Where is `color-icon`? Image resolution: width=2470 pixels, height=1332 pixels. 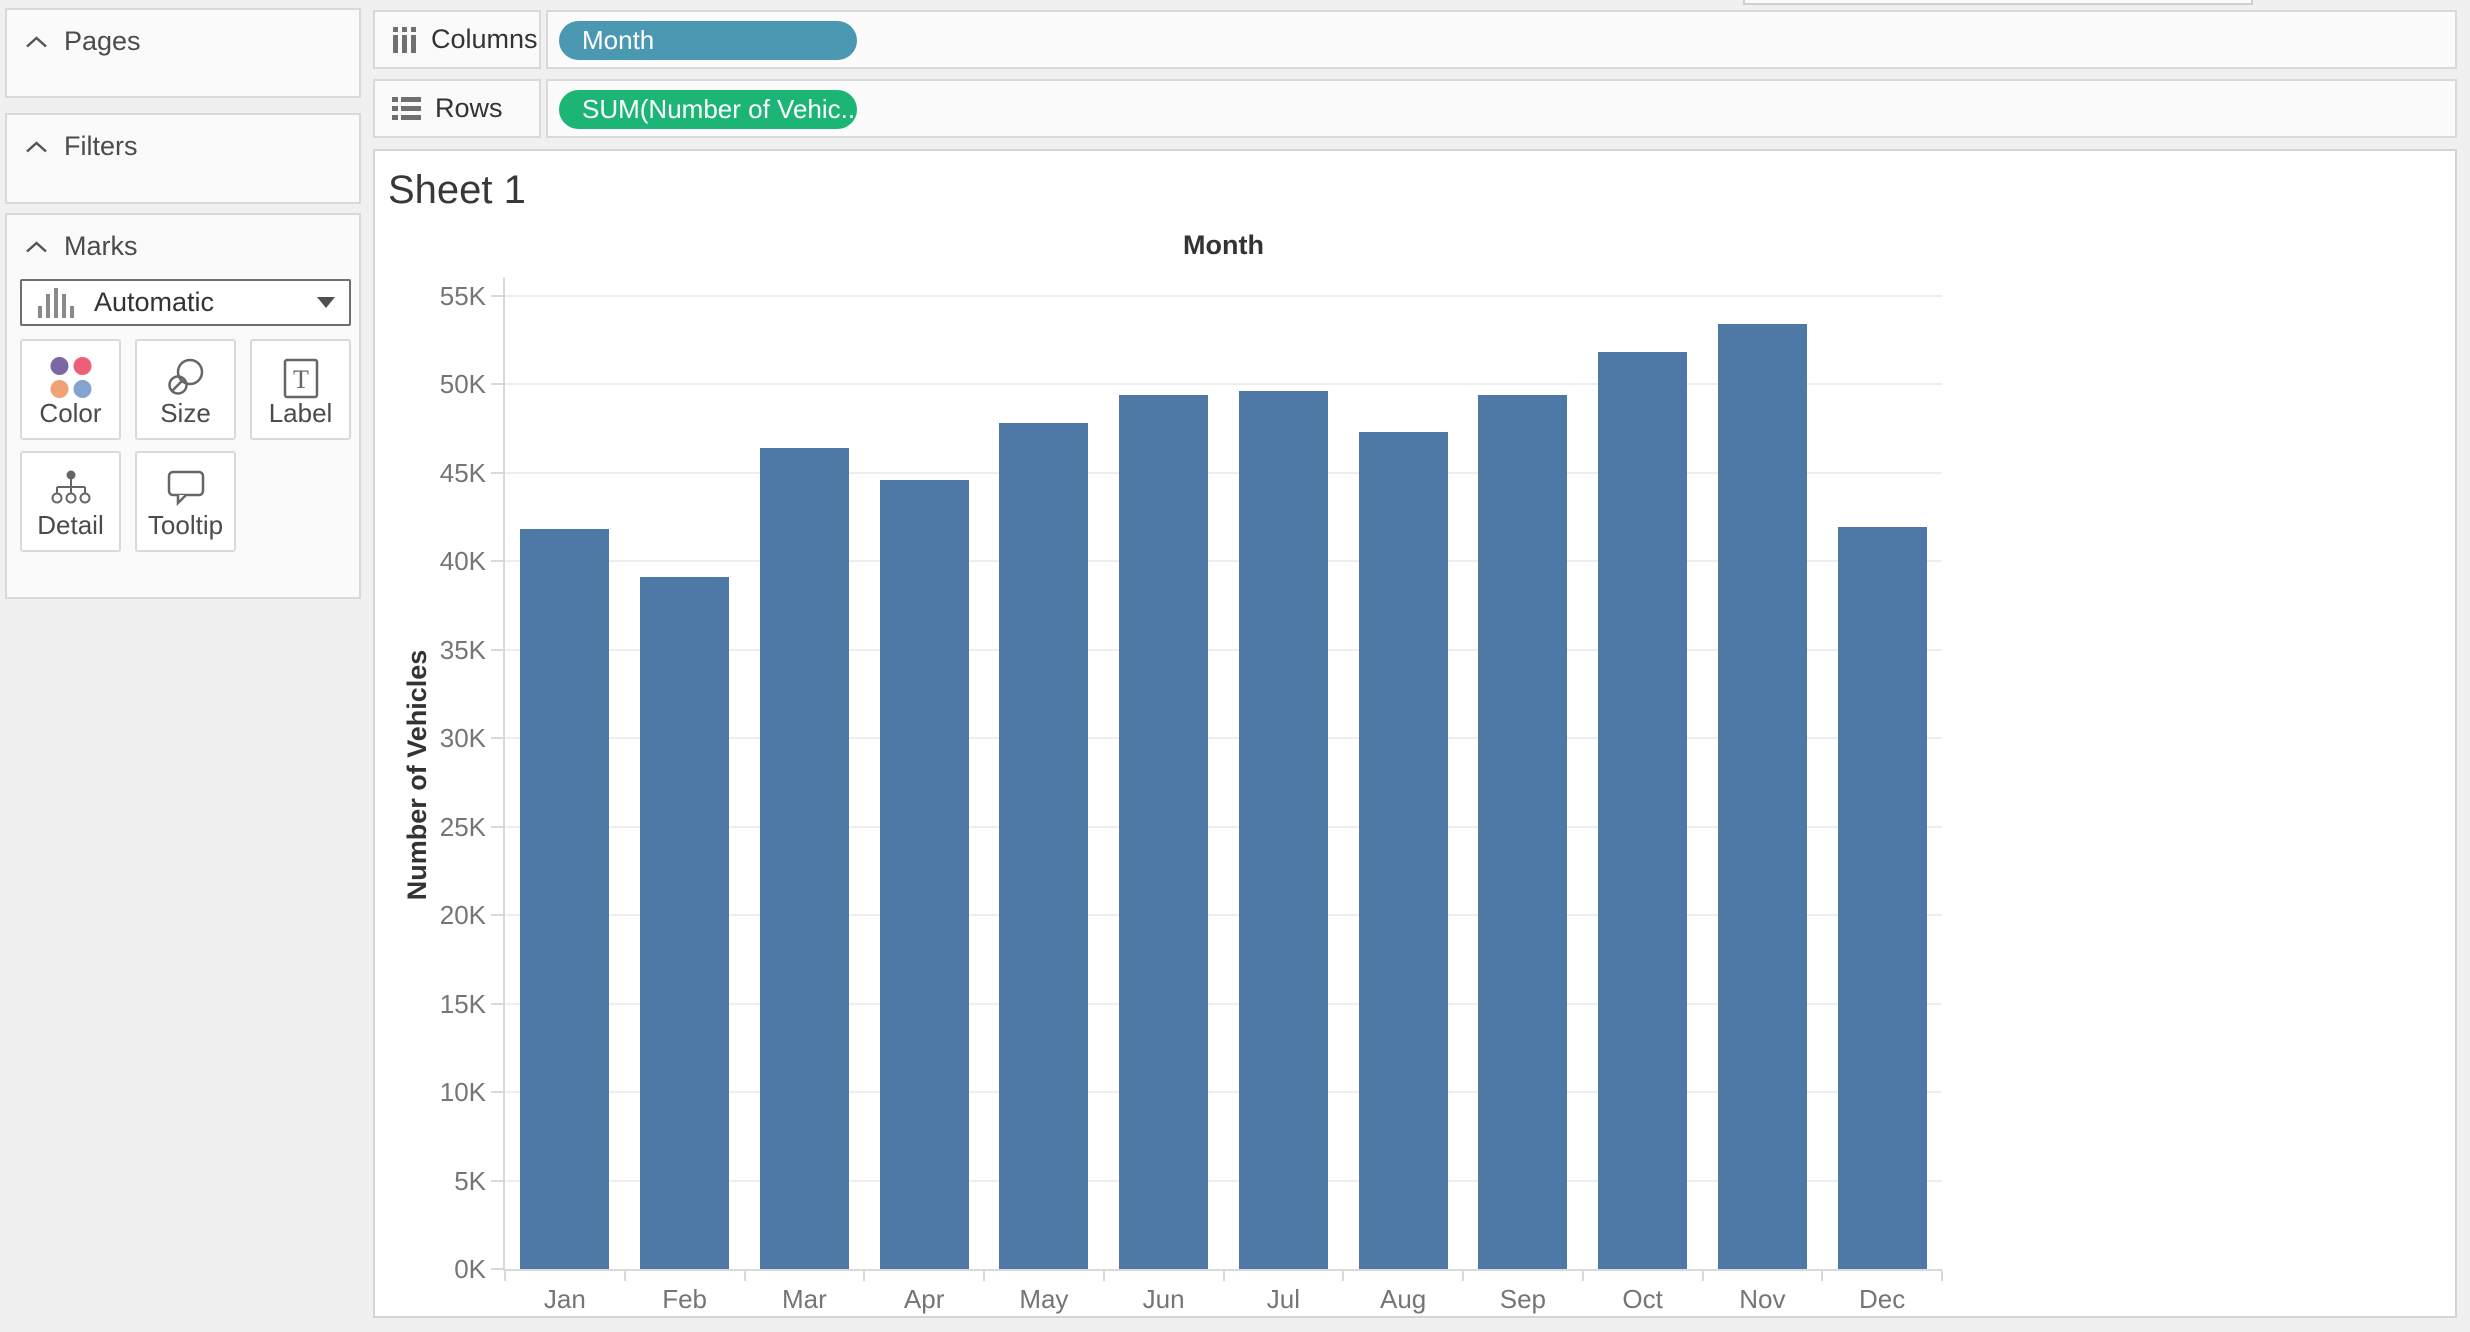
color-icon is located at coordinates (70, 377).